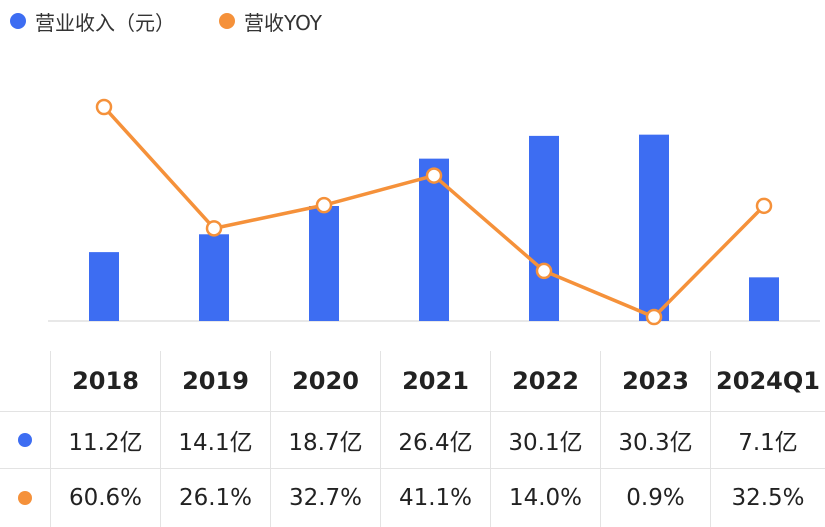  What do you see at coordinates (105, 498) in the screenshot?
I see `yoy-value-cell: 60.6%` at bounding box center [105, 498].